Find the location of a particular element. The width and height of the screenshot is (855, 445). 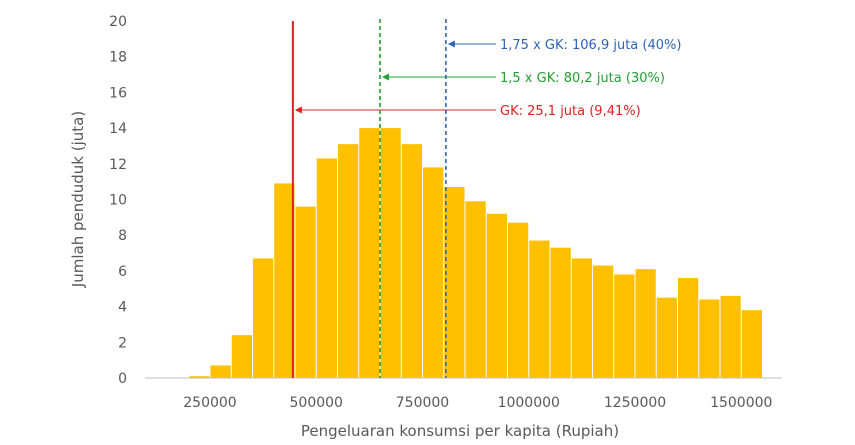

y-axis-ticks: 0 2 4 6 8 10 12 14 16 18 20 is located at coordinates (118, 200).